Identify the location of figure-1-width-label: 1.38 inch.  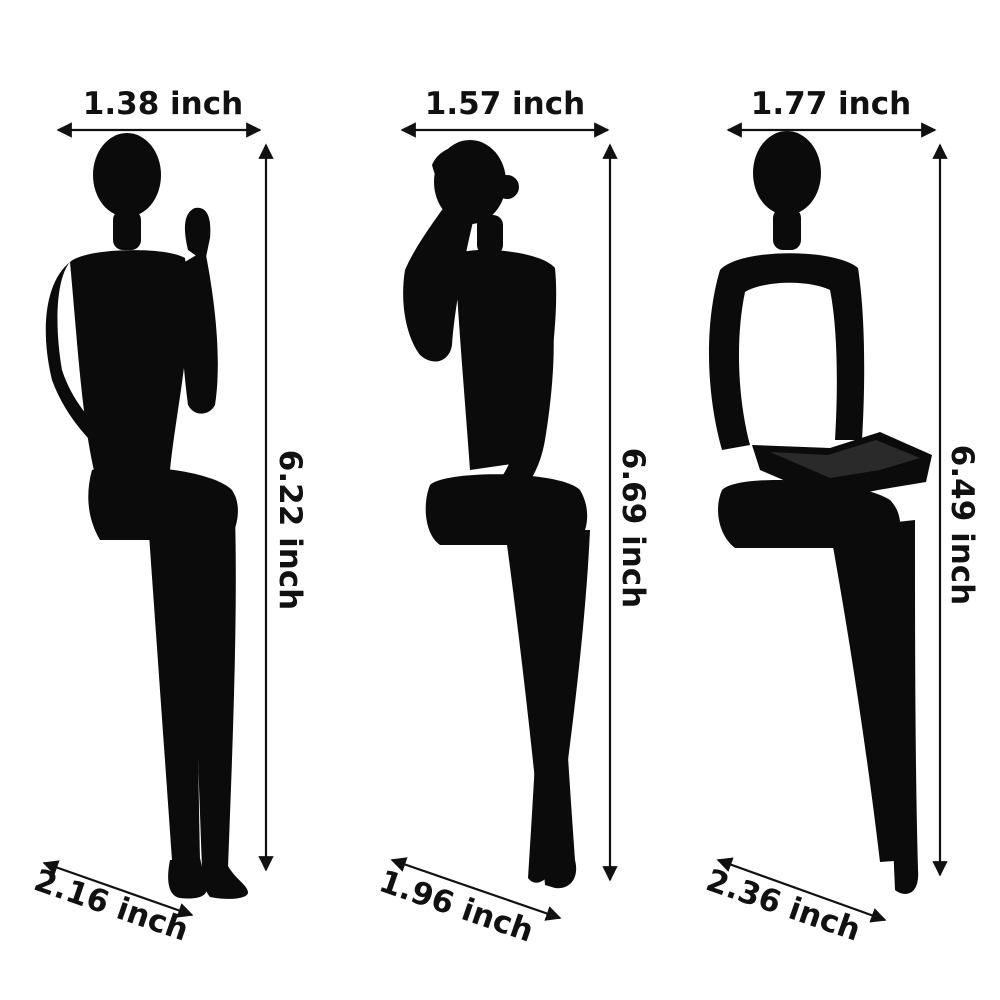
(163, 104).